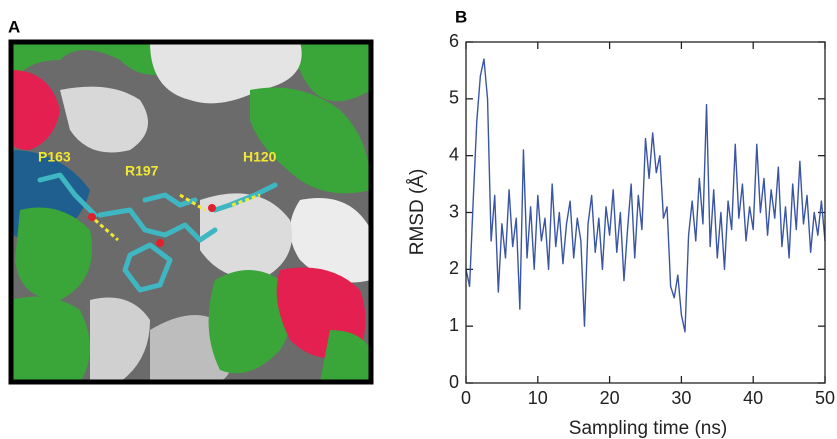 The width and height of the screenshot is (837, 439). Describe the element at coordinates (454, 382) in the screenshot. I see `y-tick-label: 0` at that location.